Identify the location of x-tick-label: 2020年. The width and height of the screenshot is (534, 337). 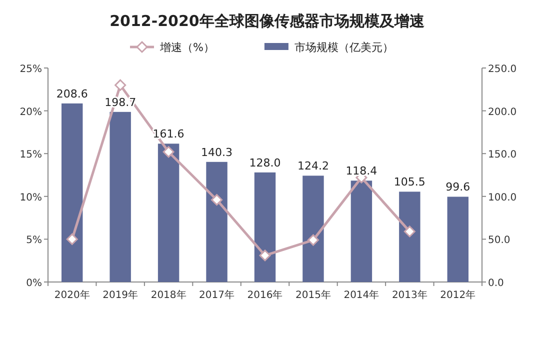
(72, 295).